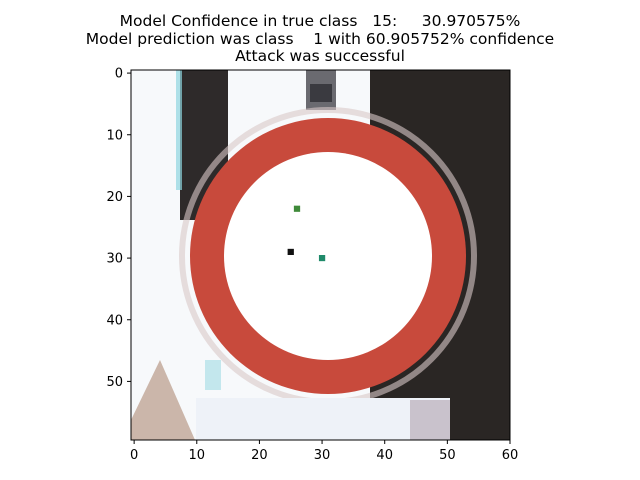  Describe the element at coordinates (114, 320) in the screenshot. I see `y-tick-label: 40` at that location.